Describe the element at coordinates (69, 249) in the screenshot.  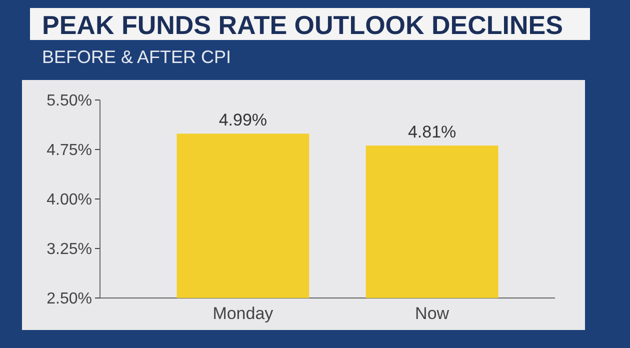
I see `y-tick-label: 3.25%` at that location.